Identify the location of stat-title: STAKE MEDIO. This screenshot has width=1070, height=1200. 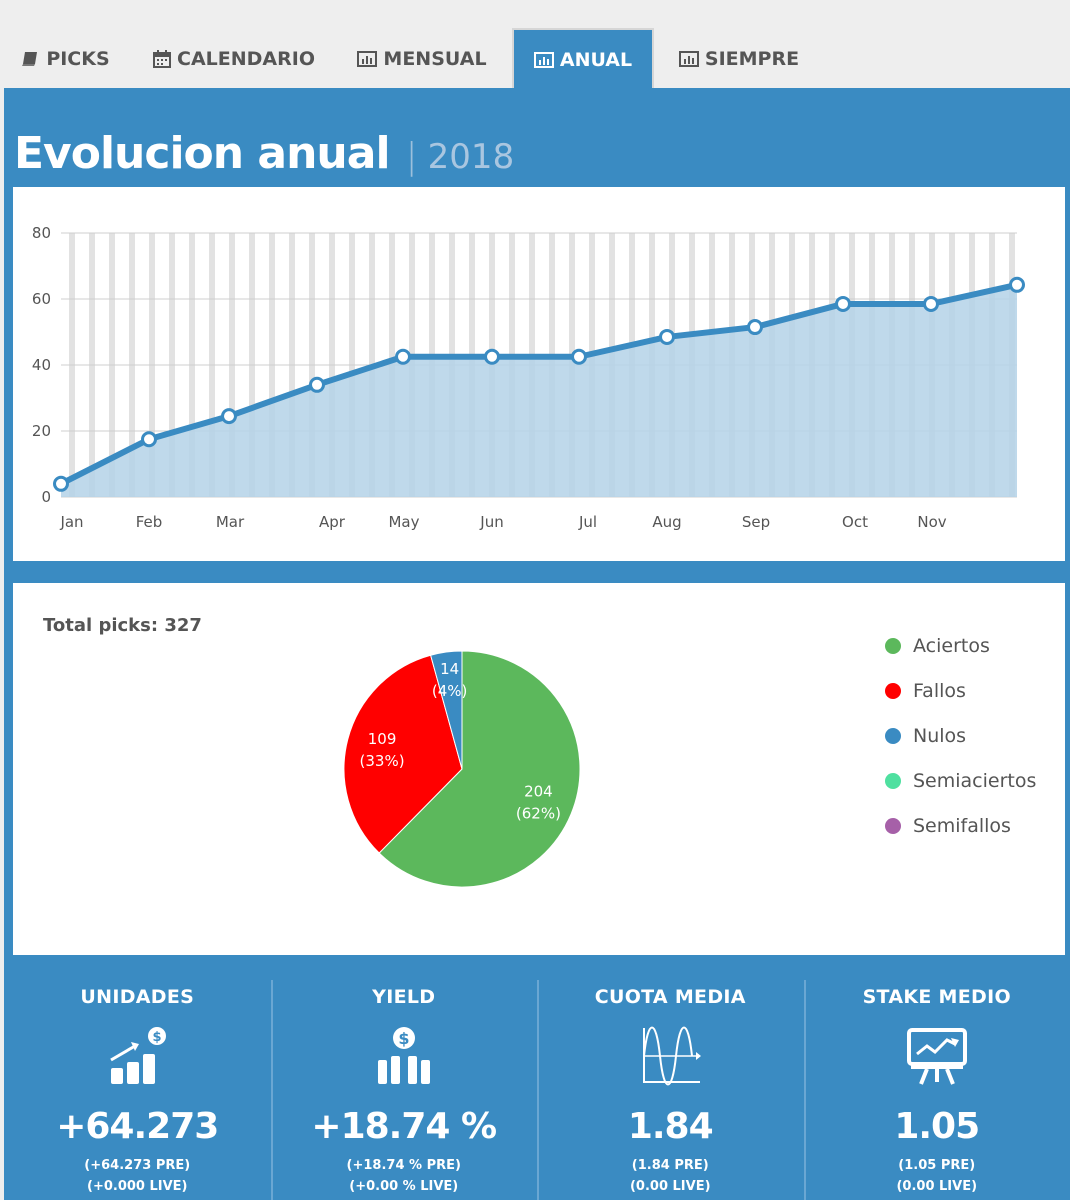
(936, 997).